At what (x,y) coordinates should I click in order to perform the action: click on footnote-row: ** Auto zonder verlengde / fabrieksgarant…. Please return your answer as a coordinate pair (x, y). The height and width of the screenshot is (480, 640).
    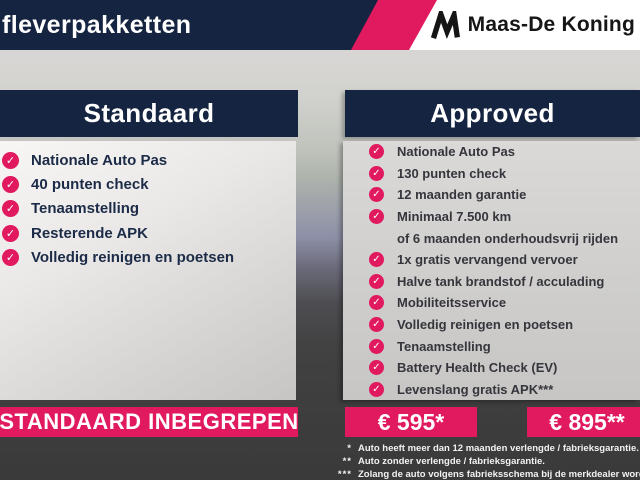
    Looking at the image, I should click on (485, 461).